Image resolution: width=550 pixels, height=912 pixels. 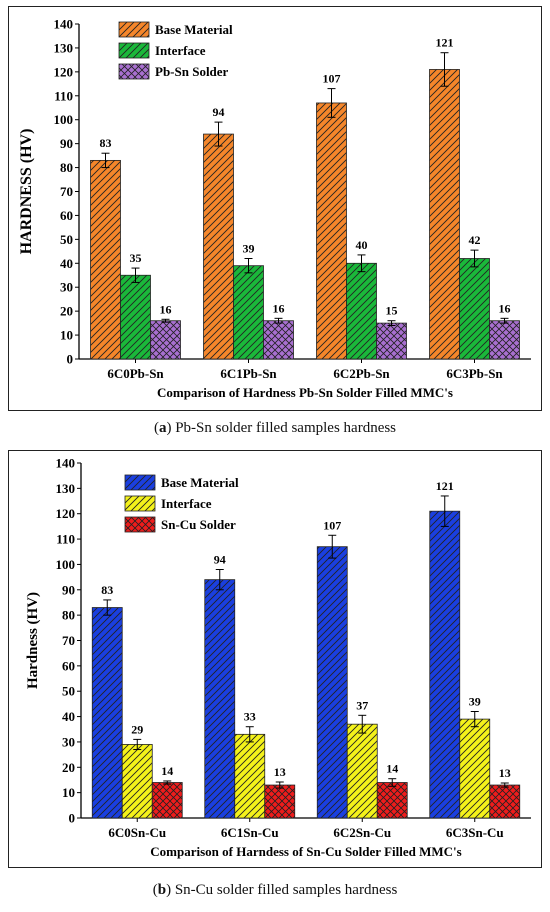 I want to click on legend-label: Sn-Cu Solder, so click(x=198, y=524).